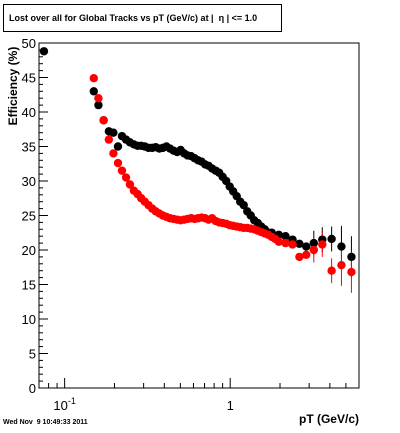  What do you see at coordinates (45, 422) in the screenshot?
I see `timestamp-footer: Wed Nov 9 10:49:33 2011` at bounding box center [45, 422].